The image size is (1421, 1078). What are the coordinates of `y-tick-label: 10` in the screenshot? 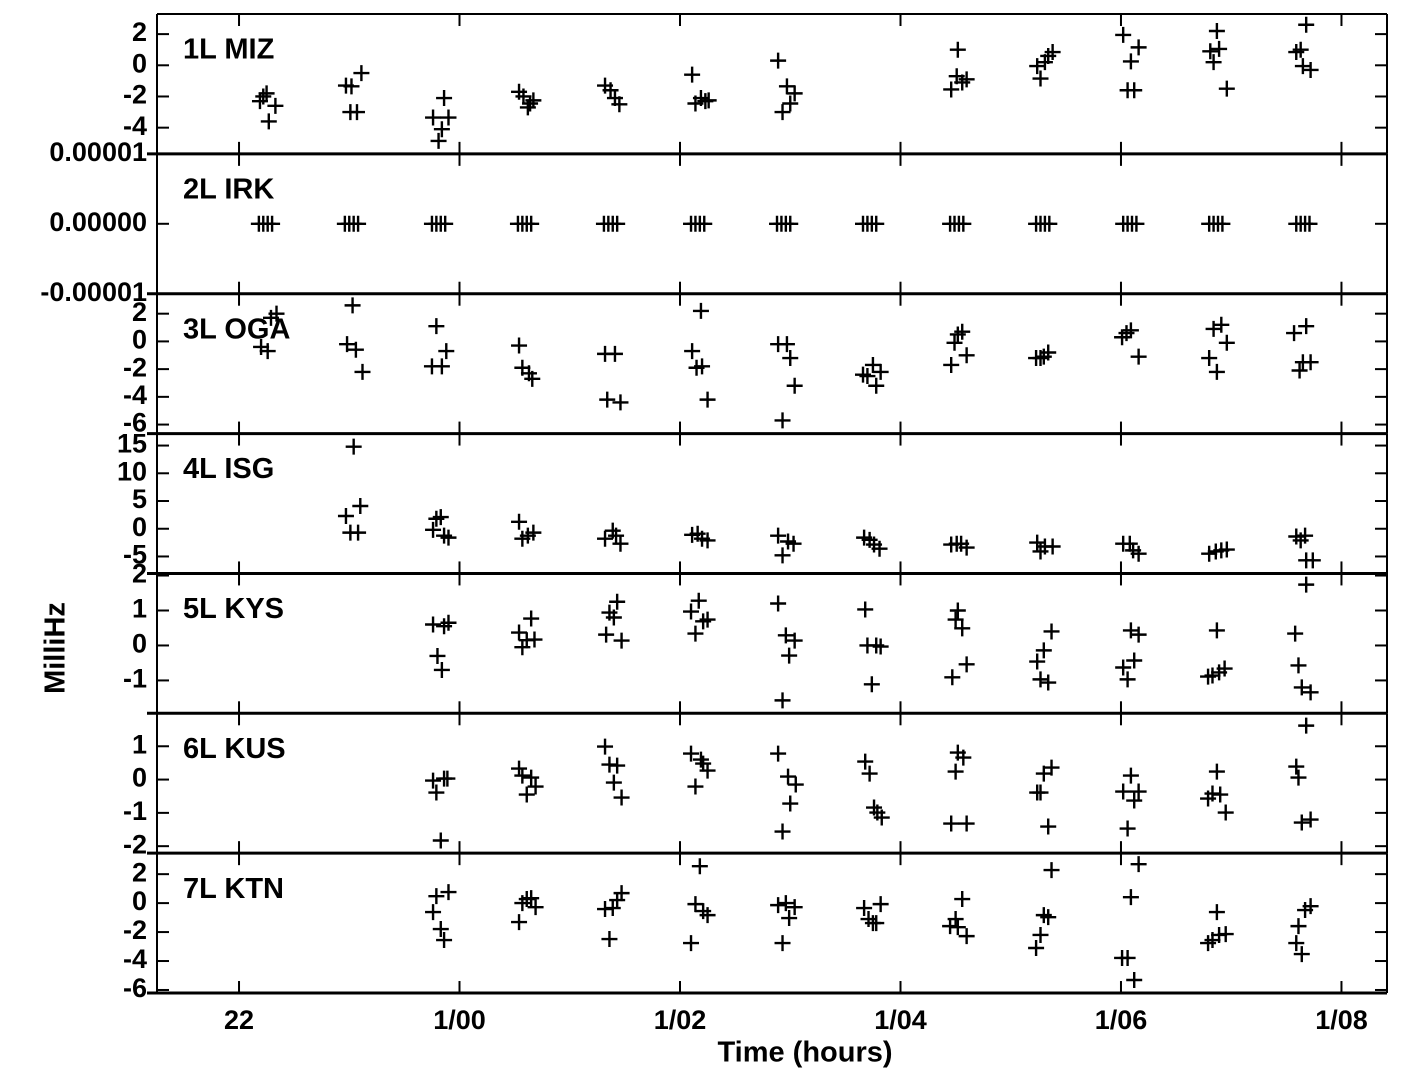 It's located at (132, 471).